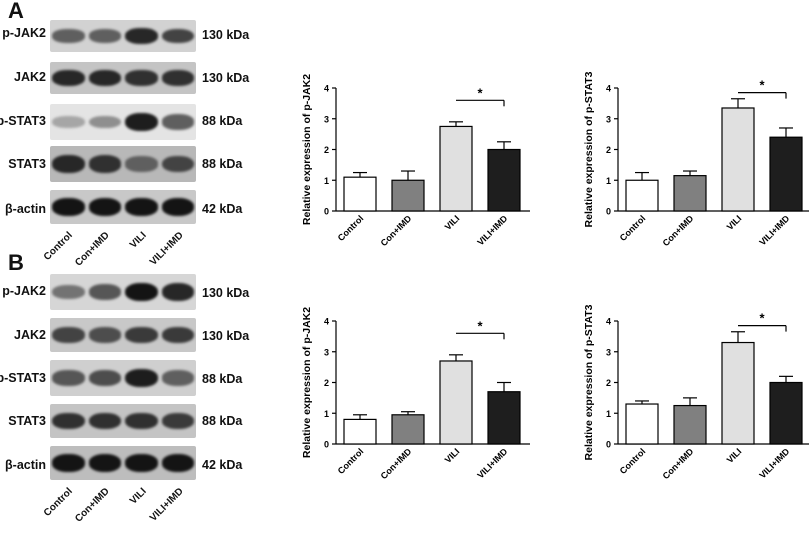  Describe the element at coordinates (307, 149) in the screenshot. I see `y-axis-label: Relative expression of p-JAK2` at that location.